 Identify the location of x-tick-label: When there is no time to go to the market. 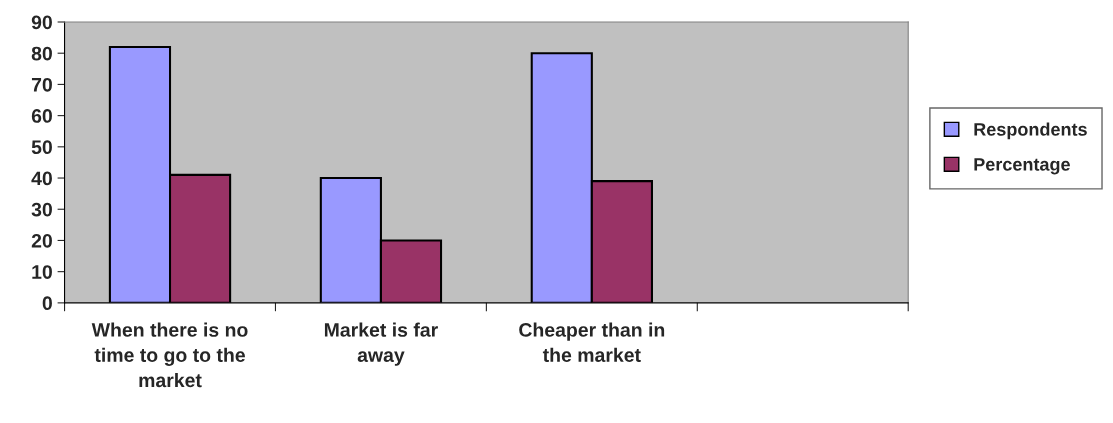
(169, 355).